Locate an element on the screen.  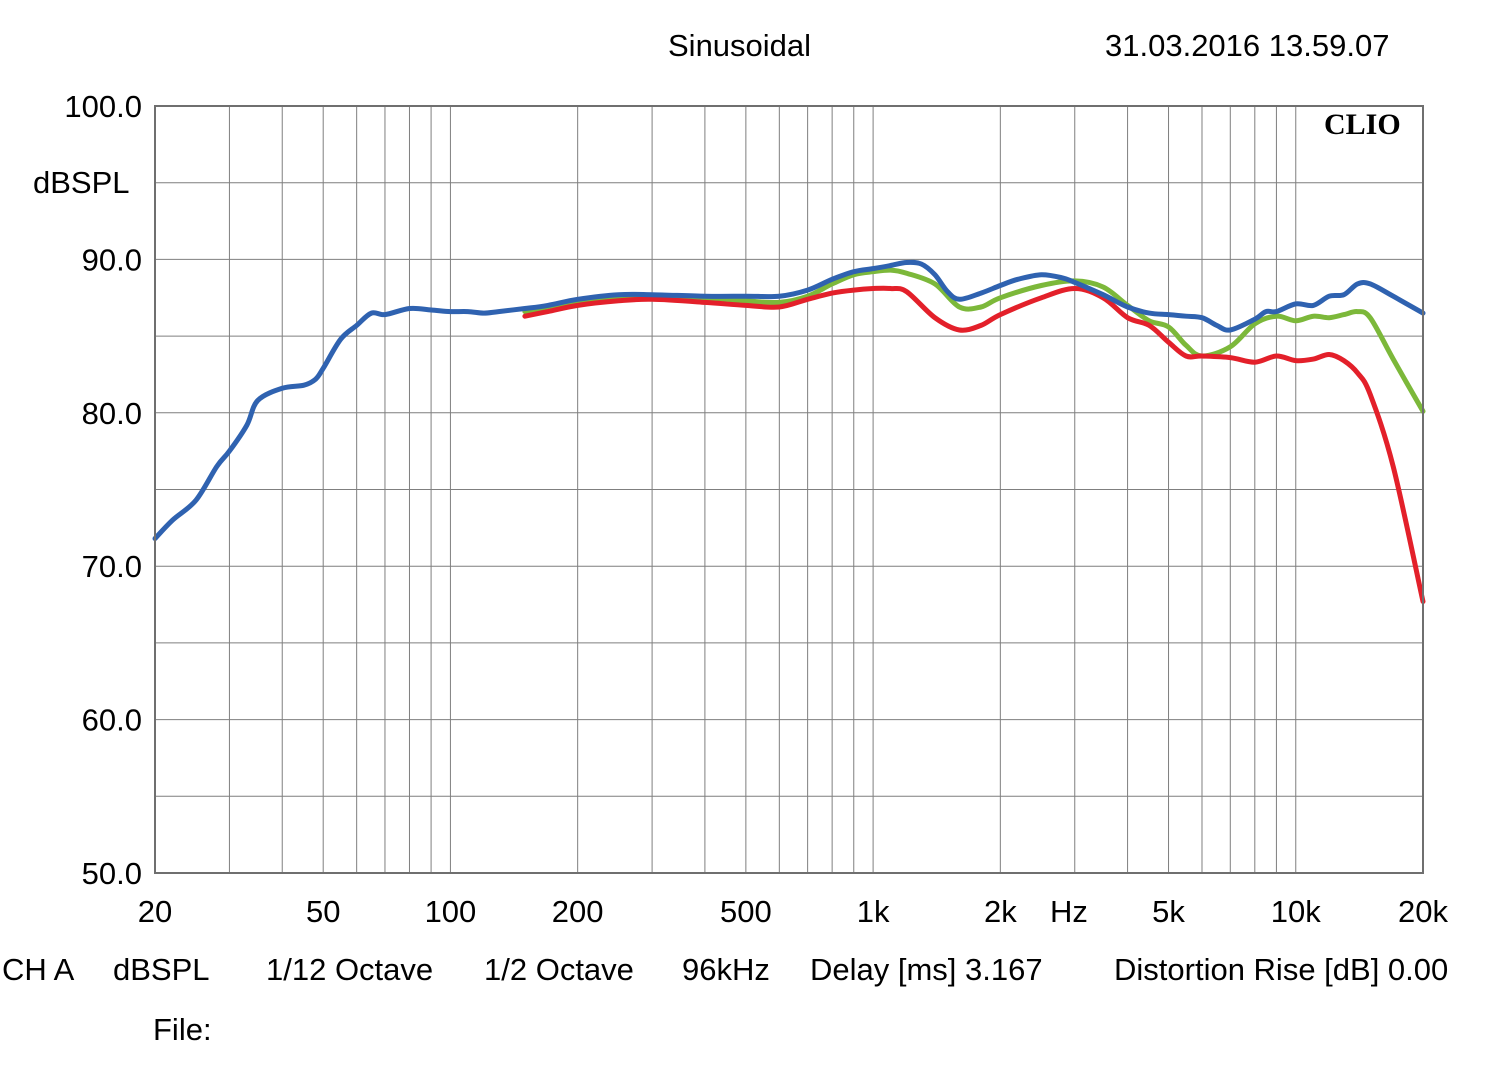
y-tick-label: 100.0 is located at coordinates (103, 106).